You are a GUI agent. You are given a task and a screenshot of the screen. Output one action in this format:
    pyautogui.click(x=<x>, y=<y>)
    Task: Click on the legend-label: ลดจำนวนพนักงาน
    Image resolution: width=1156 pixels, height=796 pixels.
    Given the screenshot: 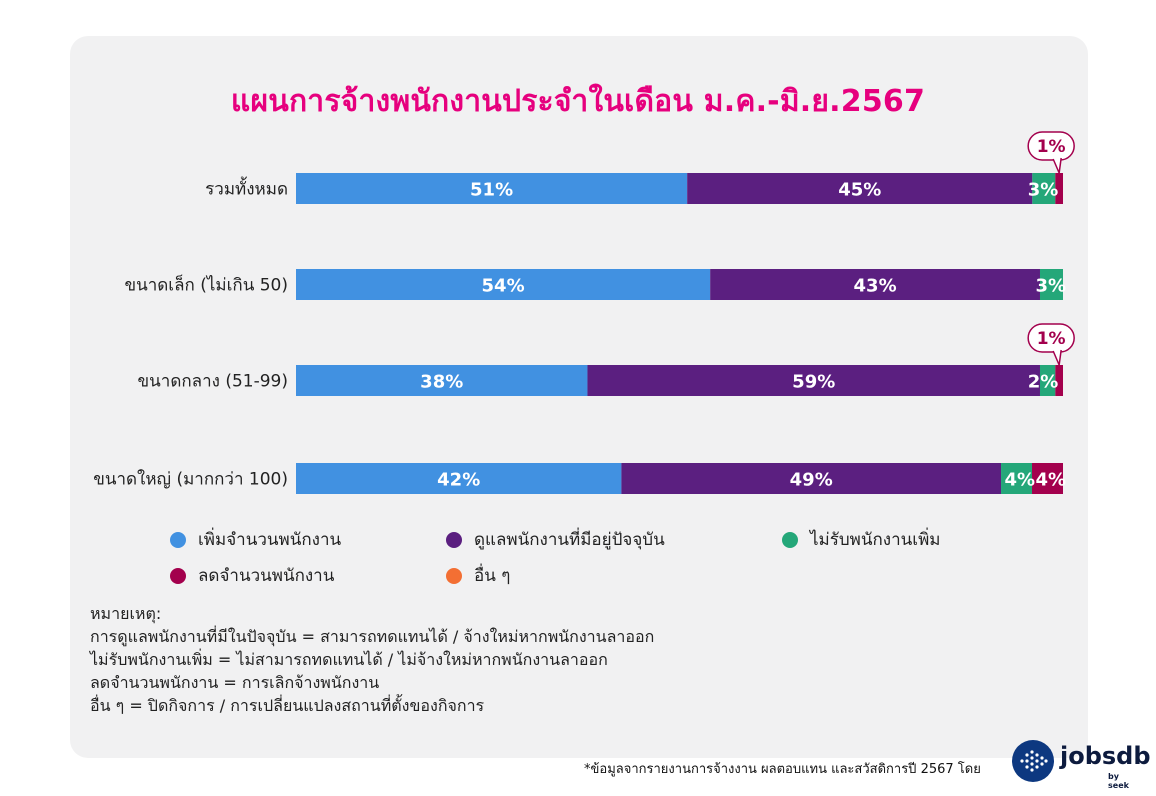 What is the action you would take?
    pyautogui.click(x=266, y=576)
    